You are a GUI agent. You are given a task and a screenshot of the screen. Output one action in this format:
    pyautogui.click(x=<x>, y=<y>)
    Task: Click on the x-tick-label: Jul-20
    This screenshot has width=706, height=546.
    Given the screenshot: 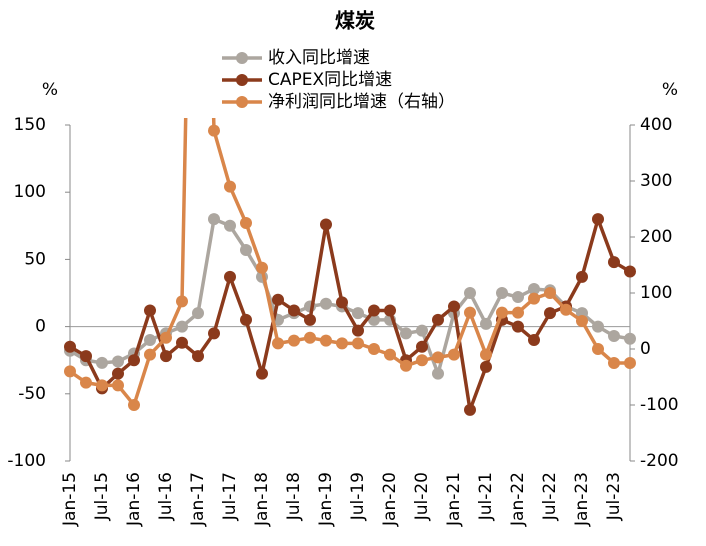 What is the action you would take?
    pyautogui.click(x=422, y=496)
    